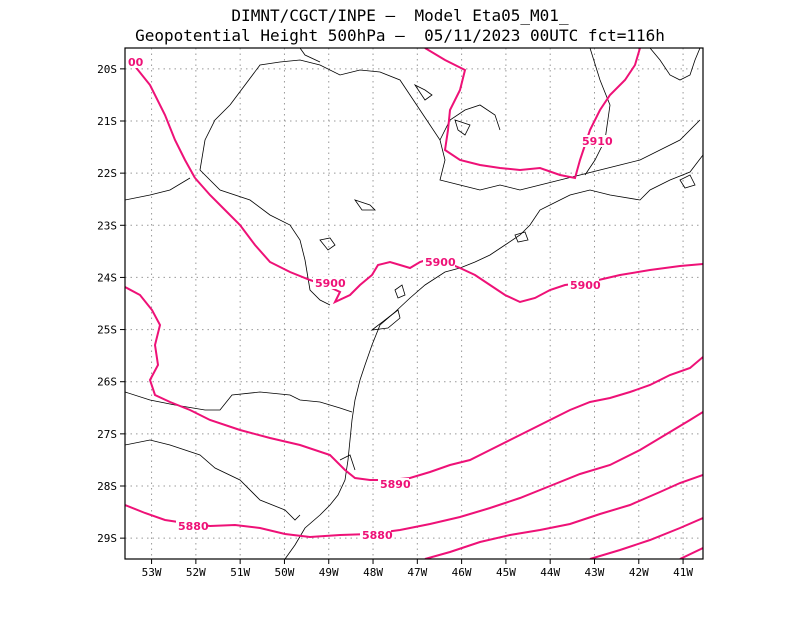 This screenshot has width=800, height=618. What do you see at coordinates (395, 484) in the screenshot?
I see `contour-label: 5890` at bounding box center [395, 484].